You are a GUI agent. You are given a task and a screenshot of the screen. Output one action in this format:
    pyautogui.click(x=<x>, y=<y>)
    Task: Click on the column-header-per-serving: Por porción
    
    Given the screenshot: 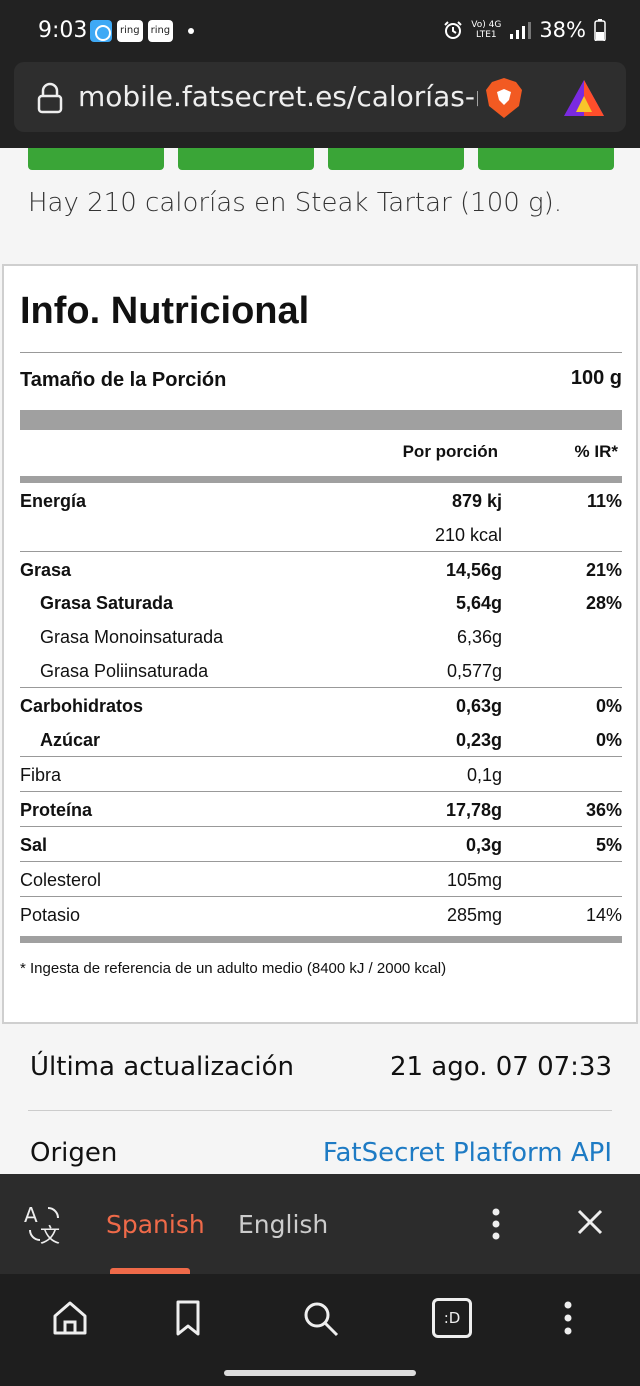 What is the action you would take?
    pyautogui.click(x=450, y=451)
    